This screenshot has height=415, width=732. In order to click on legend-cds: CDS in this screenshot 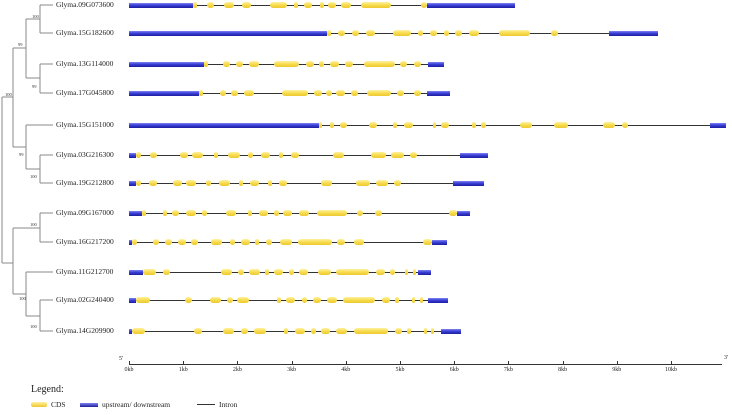, I will do `click(48, 404)`.